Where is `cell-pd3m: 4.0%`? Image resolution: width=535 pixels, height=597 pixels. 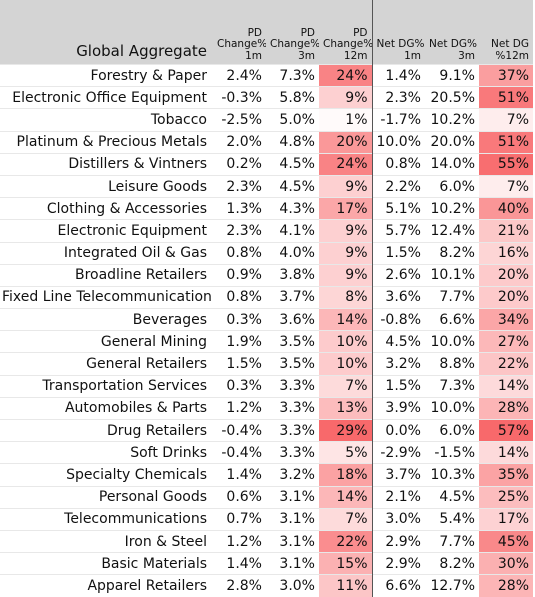
cell-pd3m: 4.0% is located at coordinates (292, 253).